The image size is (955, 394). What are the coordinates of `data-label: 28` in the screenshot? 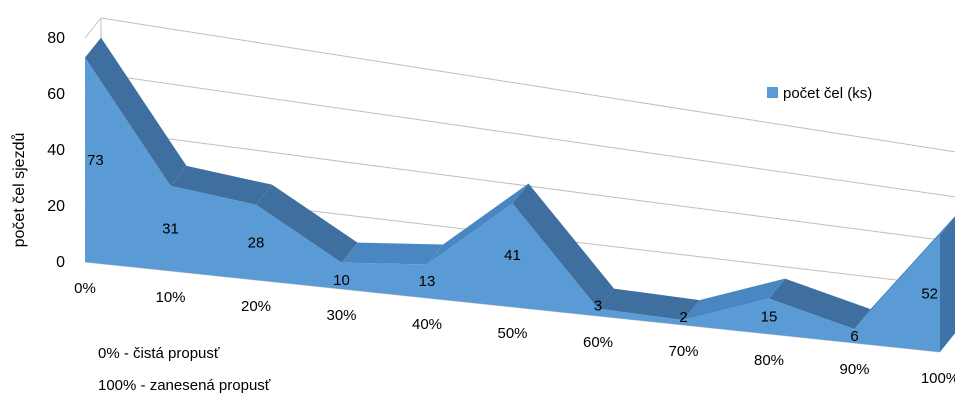 It's located at (256, 242).